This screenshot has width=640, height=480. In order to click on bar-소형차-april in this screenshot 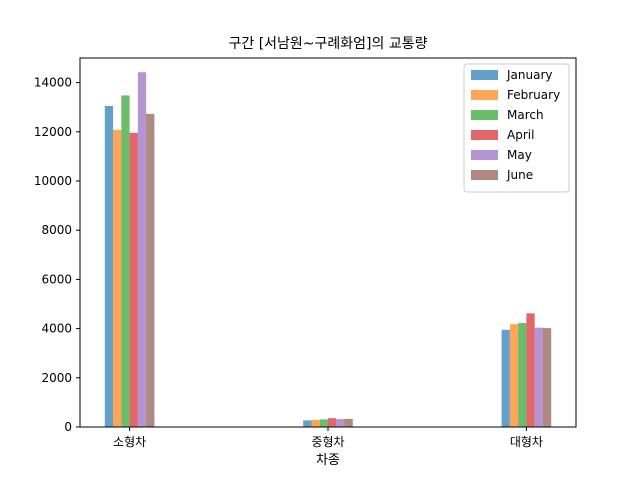, I will do `click(133, 279)`.